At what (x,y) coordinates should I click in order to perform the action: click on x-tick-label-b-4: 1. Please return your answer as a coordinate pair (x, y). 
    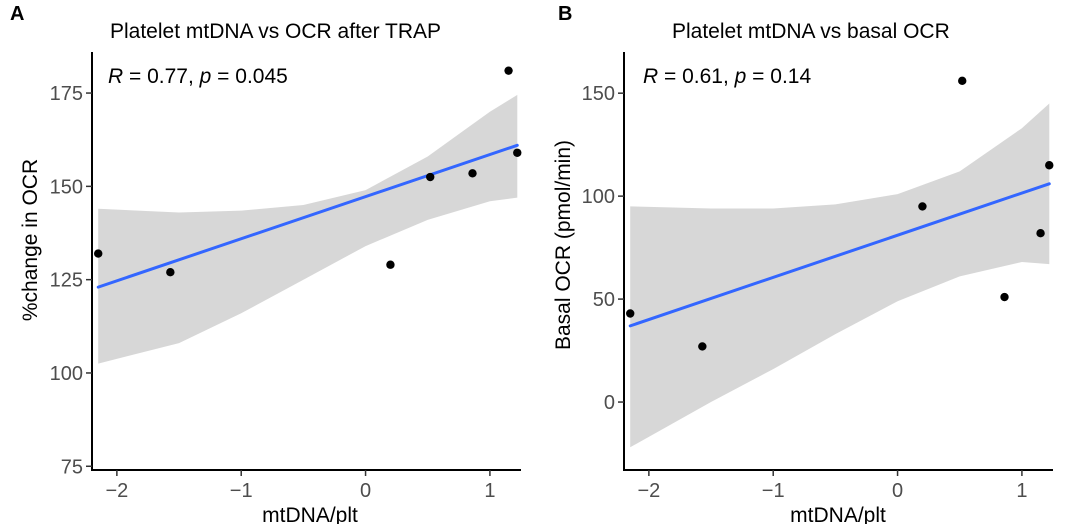
    Looking at the image, I should click on (1021, 491).